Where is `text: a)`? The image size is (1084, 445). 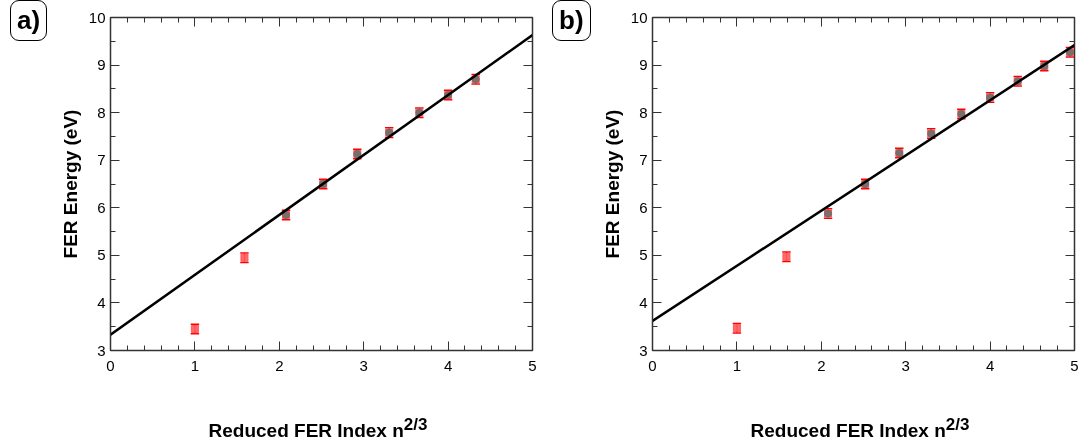 text: a) is located at coordinates (29, 21).